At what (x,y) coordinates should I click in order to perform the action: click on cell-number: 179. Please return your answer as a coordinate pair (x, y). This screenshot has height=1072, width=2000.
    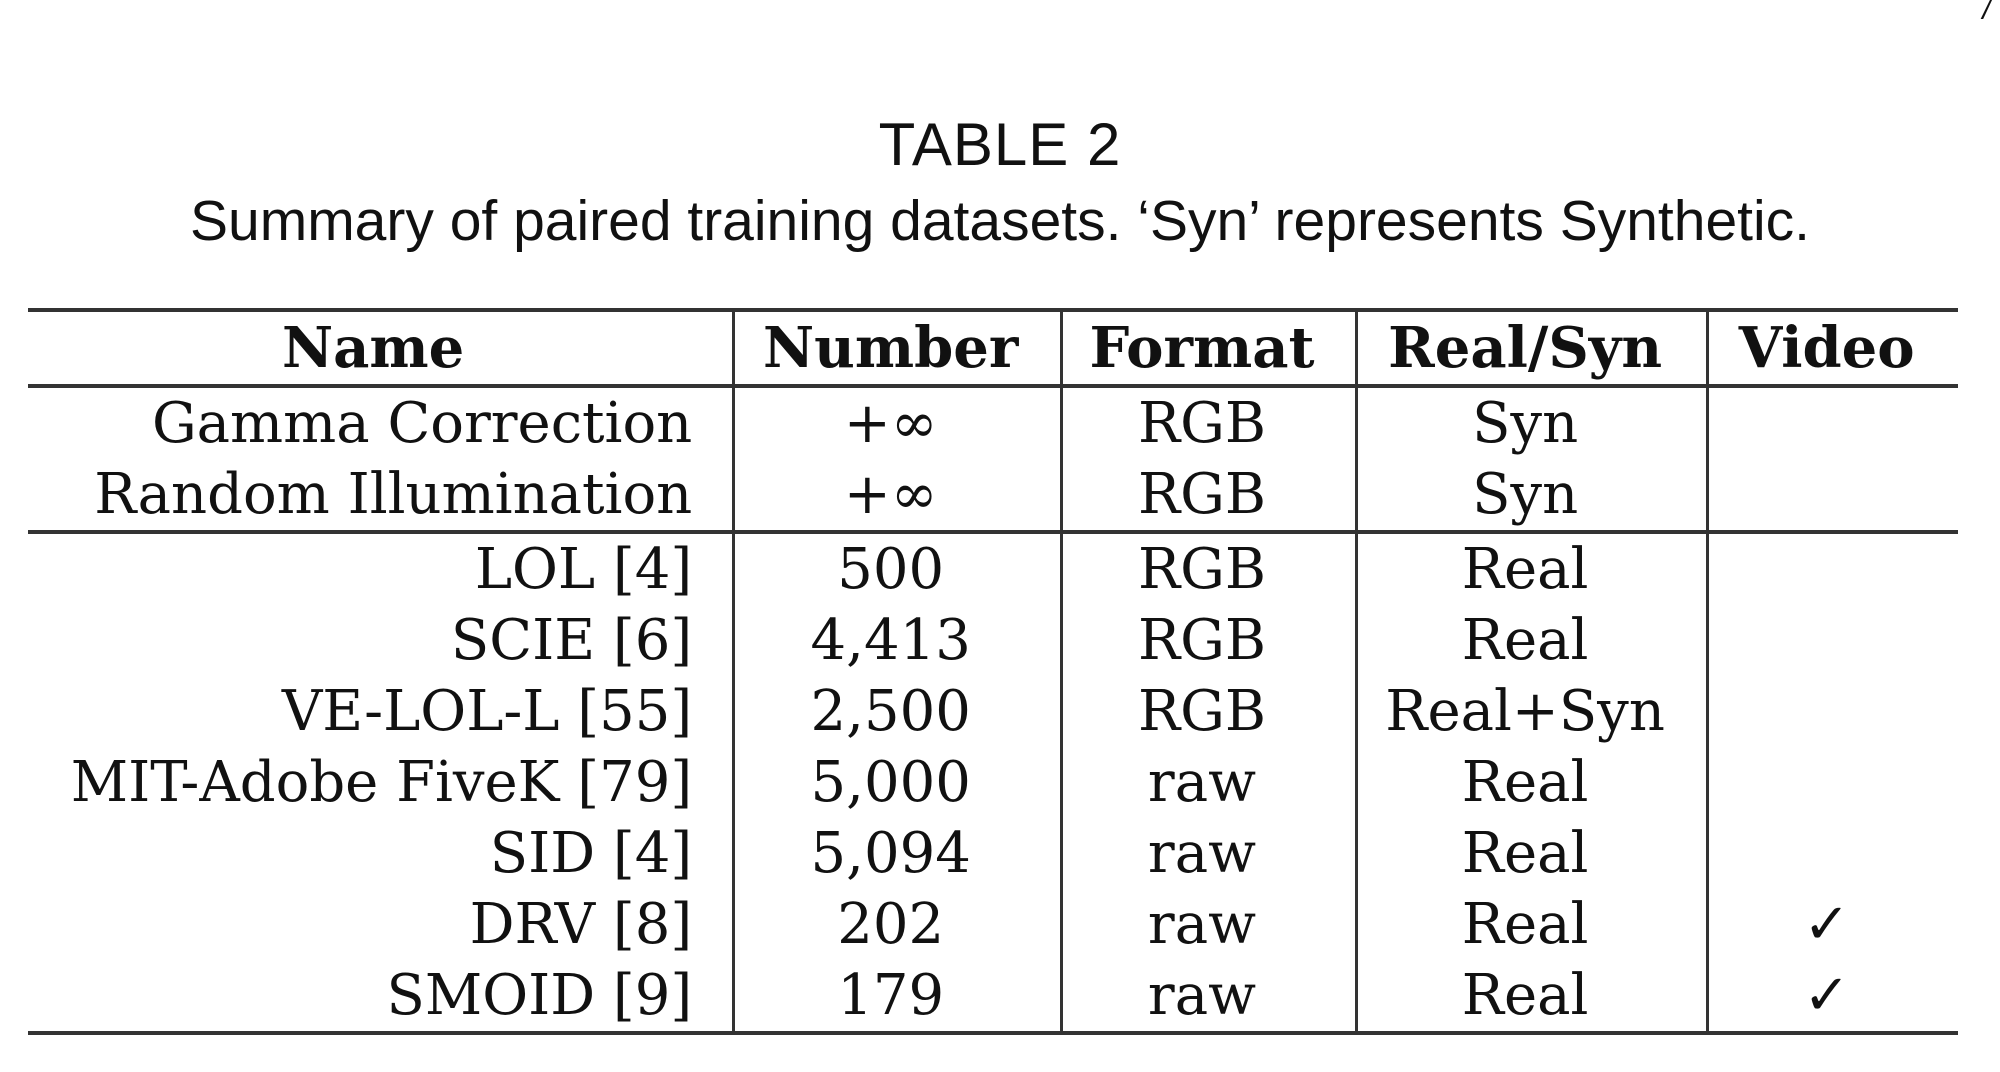
    Looking at the image, I should click on (897, 997).